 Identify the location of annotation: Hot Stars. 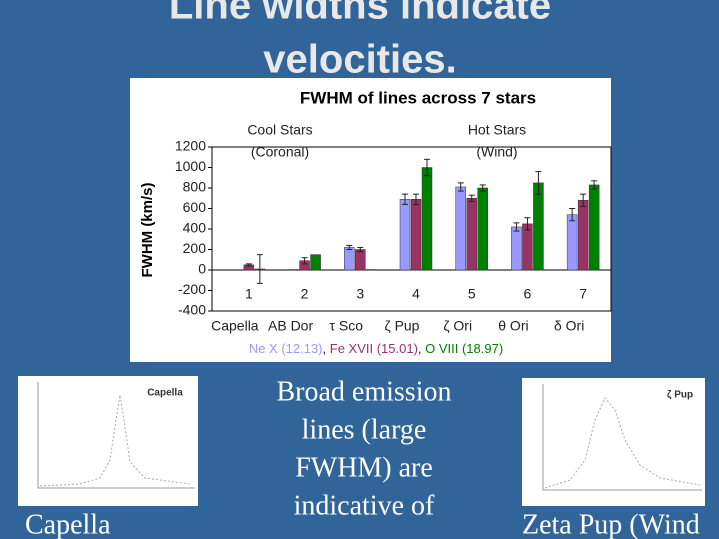
(497, 130).